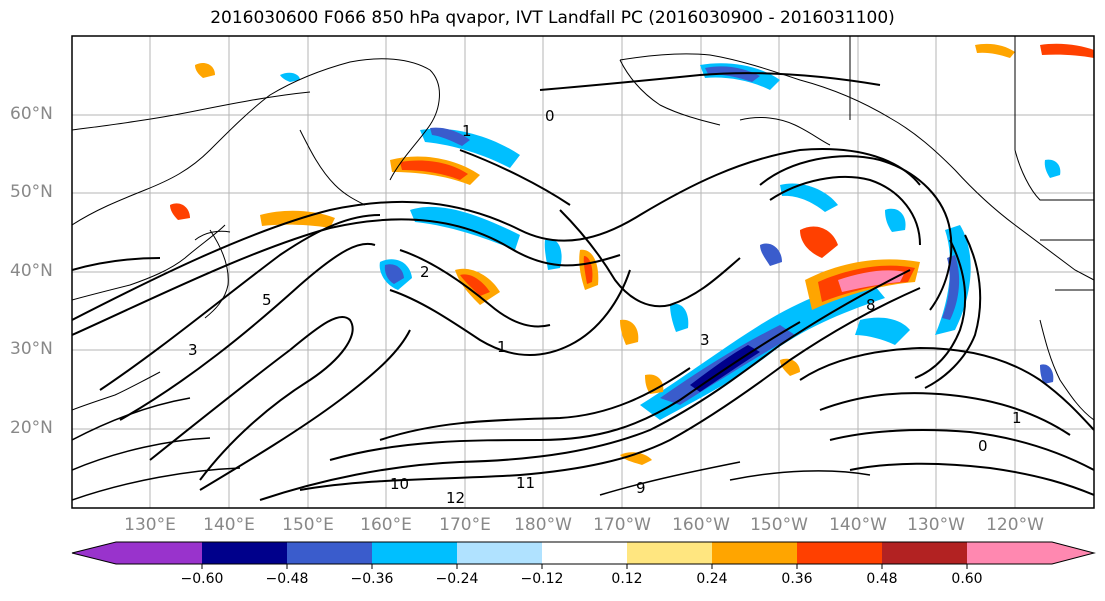 The height and width of the screenshot is (601, 1105). I want to click on lon-label: 140°E, so click(229, 525).